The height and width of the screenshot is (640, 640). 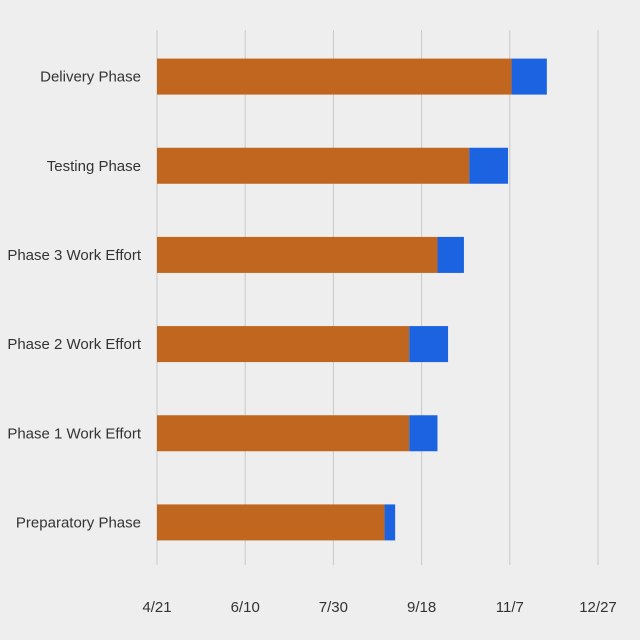 What do you see at coordinates (510, 607) in the screenshot?
I see `x-tick-label: 11/7` at bounding box center [510, 607].